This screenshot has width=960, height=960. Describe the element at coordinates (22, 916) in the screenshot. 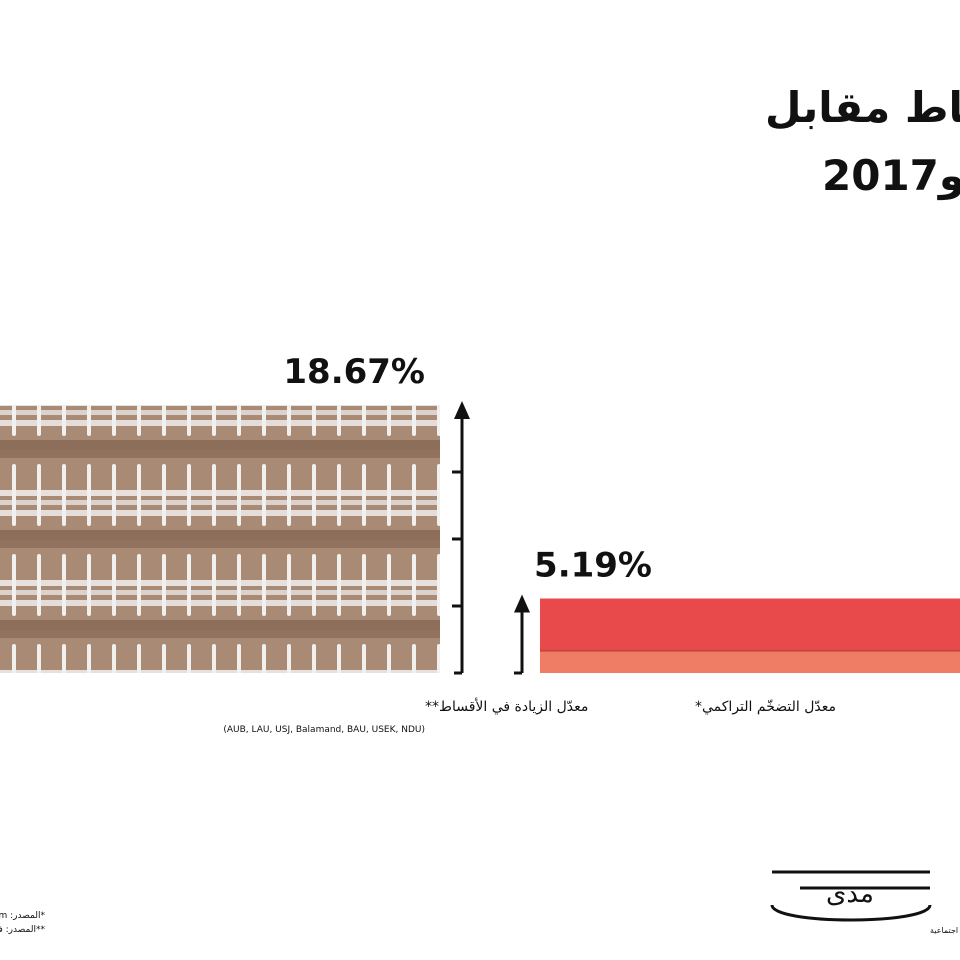

I see `footnote: *المصدر: statistica.com` at that location.